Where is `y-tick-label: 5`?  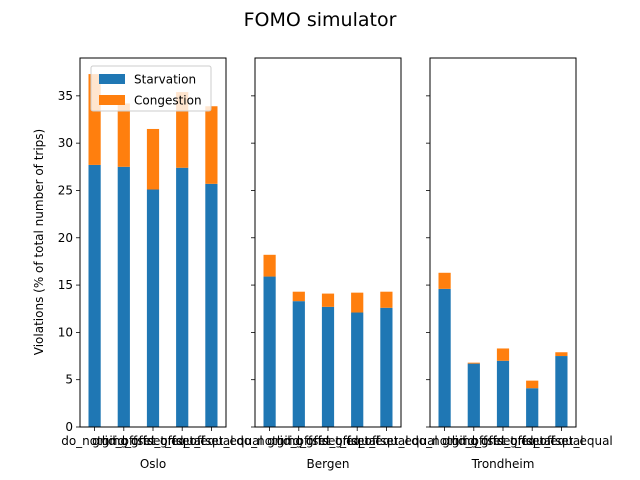 y-tick-label: 5 is located at coordinates (69, 380).